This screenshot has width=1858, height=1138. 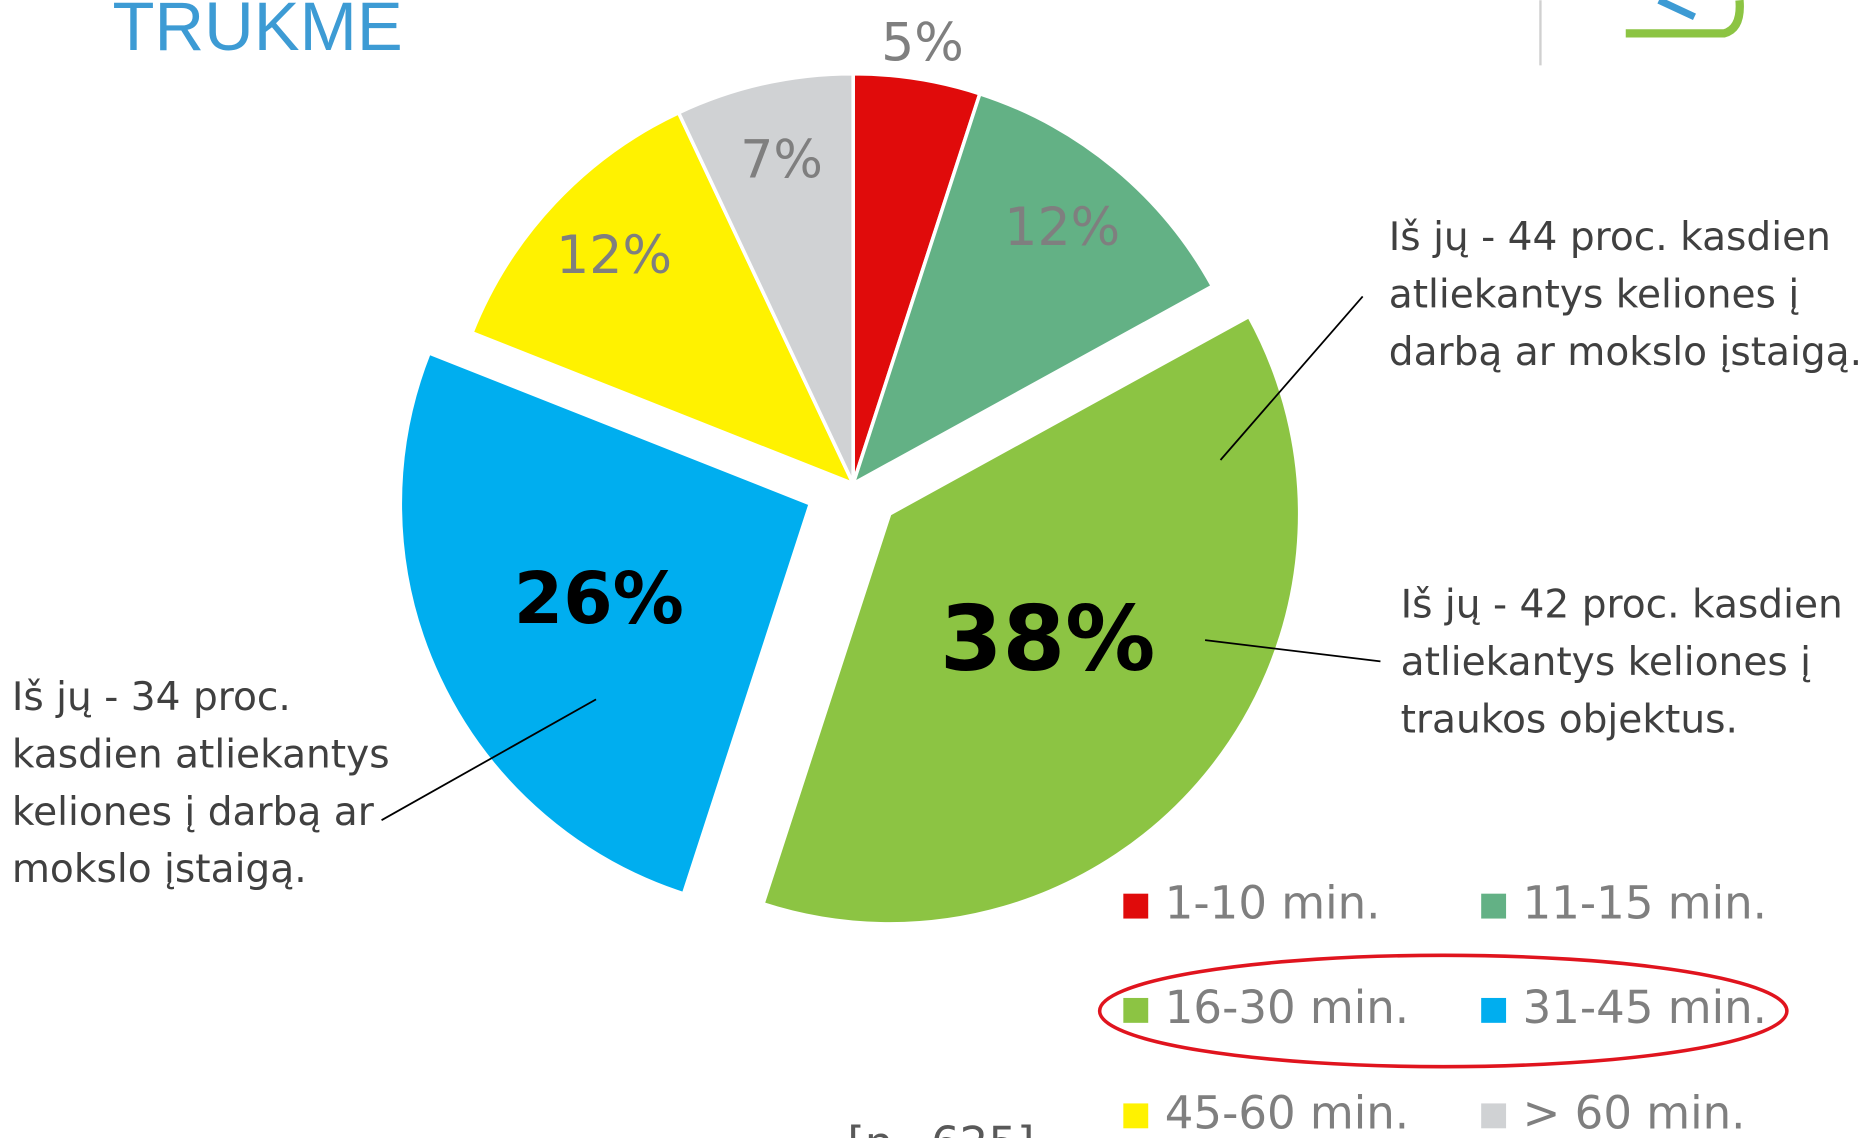 What do you see at coordinates (1610, 237) in the screenshot?
I see `annotation: Iš jų - 44 proc. kasdien` at bounding box center [1610, 237].